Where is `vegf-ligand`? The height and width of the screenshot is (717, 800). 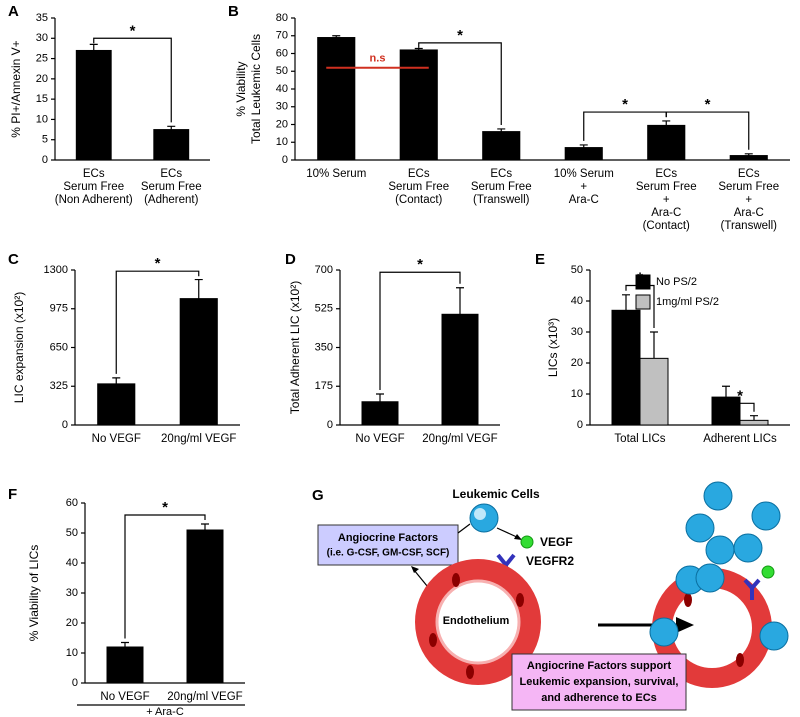
vegf-ligand is located at coordinates (768, 572).